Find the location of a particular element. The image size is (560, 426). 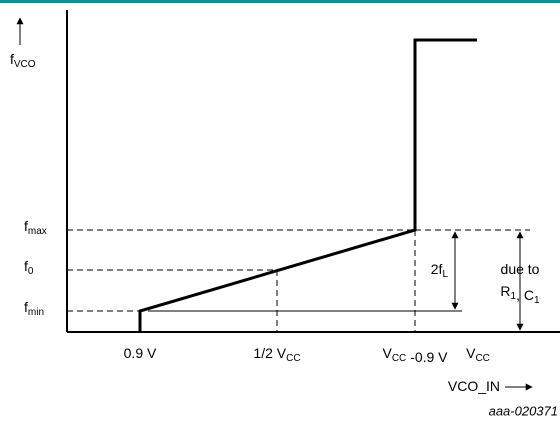

text-run: 0.9 V is located at coordinates (140, 353).